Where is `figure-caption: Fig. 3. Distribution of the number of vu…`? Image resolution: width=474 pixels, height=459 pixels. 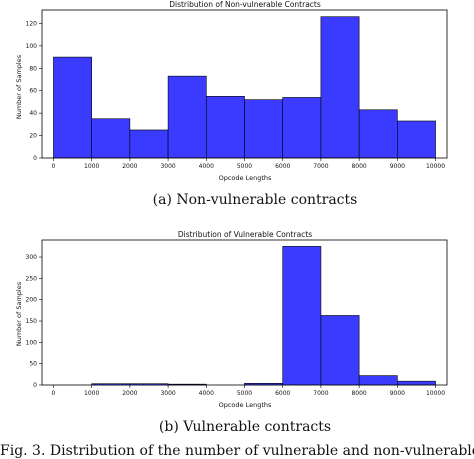
figure-caption: Fig. 3. Distribution of the number of vu… is located at coordinates (237, 451).